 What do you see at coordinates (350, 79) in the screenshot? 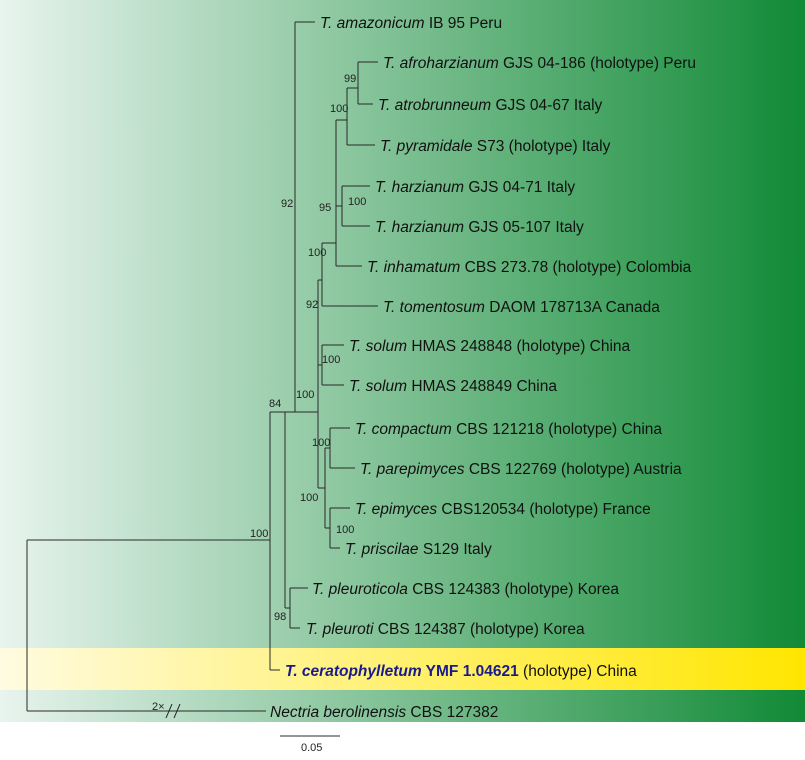
I see `support-value: 99` at bounding box center [350, 79].